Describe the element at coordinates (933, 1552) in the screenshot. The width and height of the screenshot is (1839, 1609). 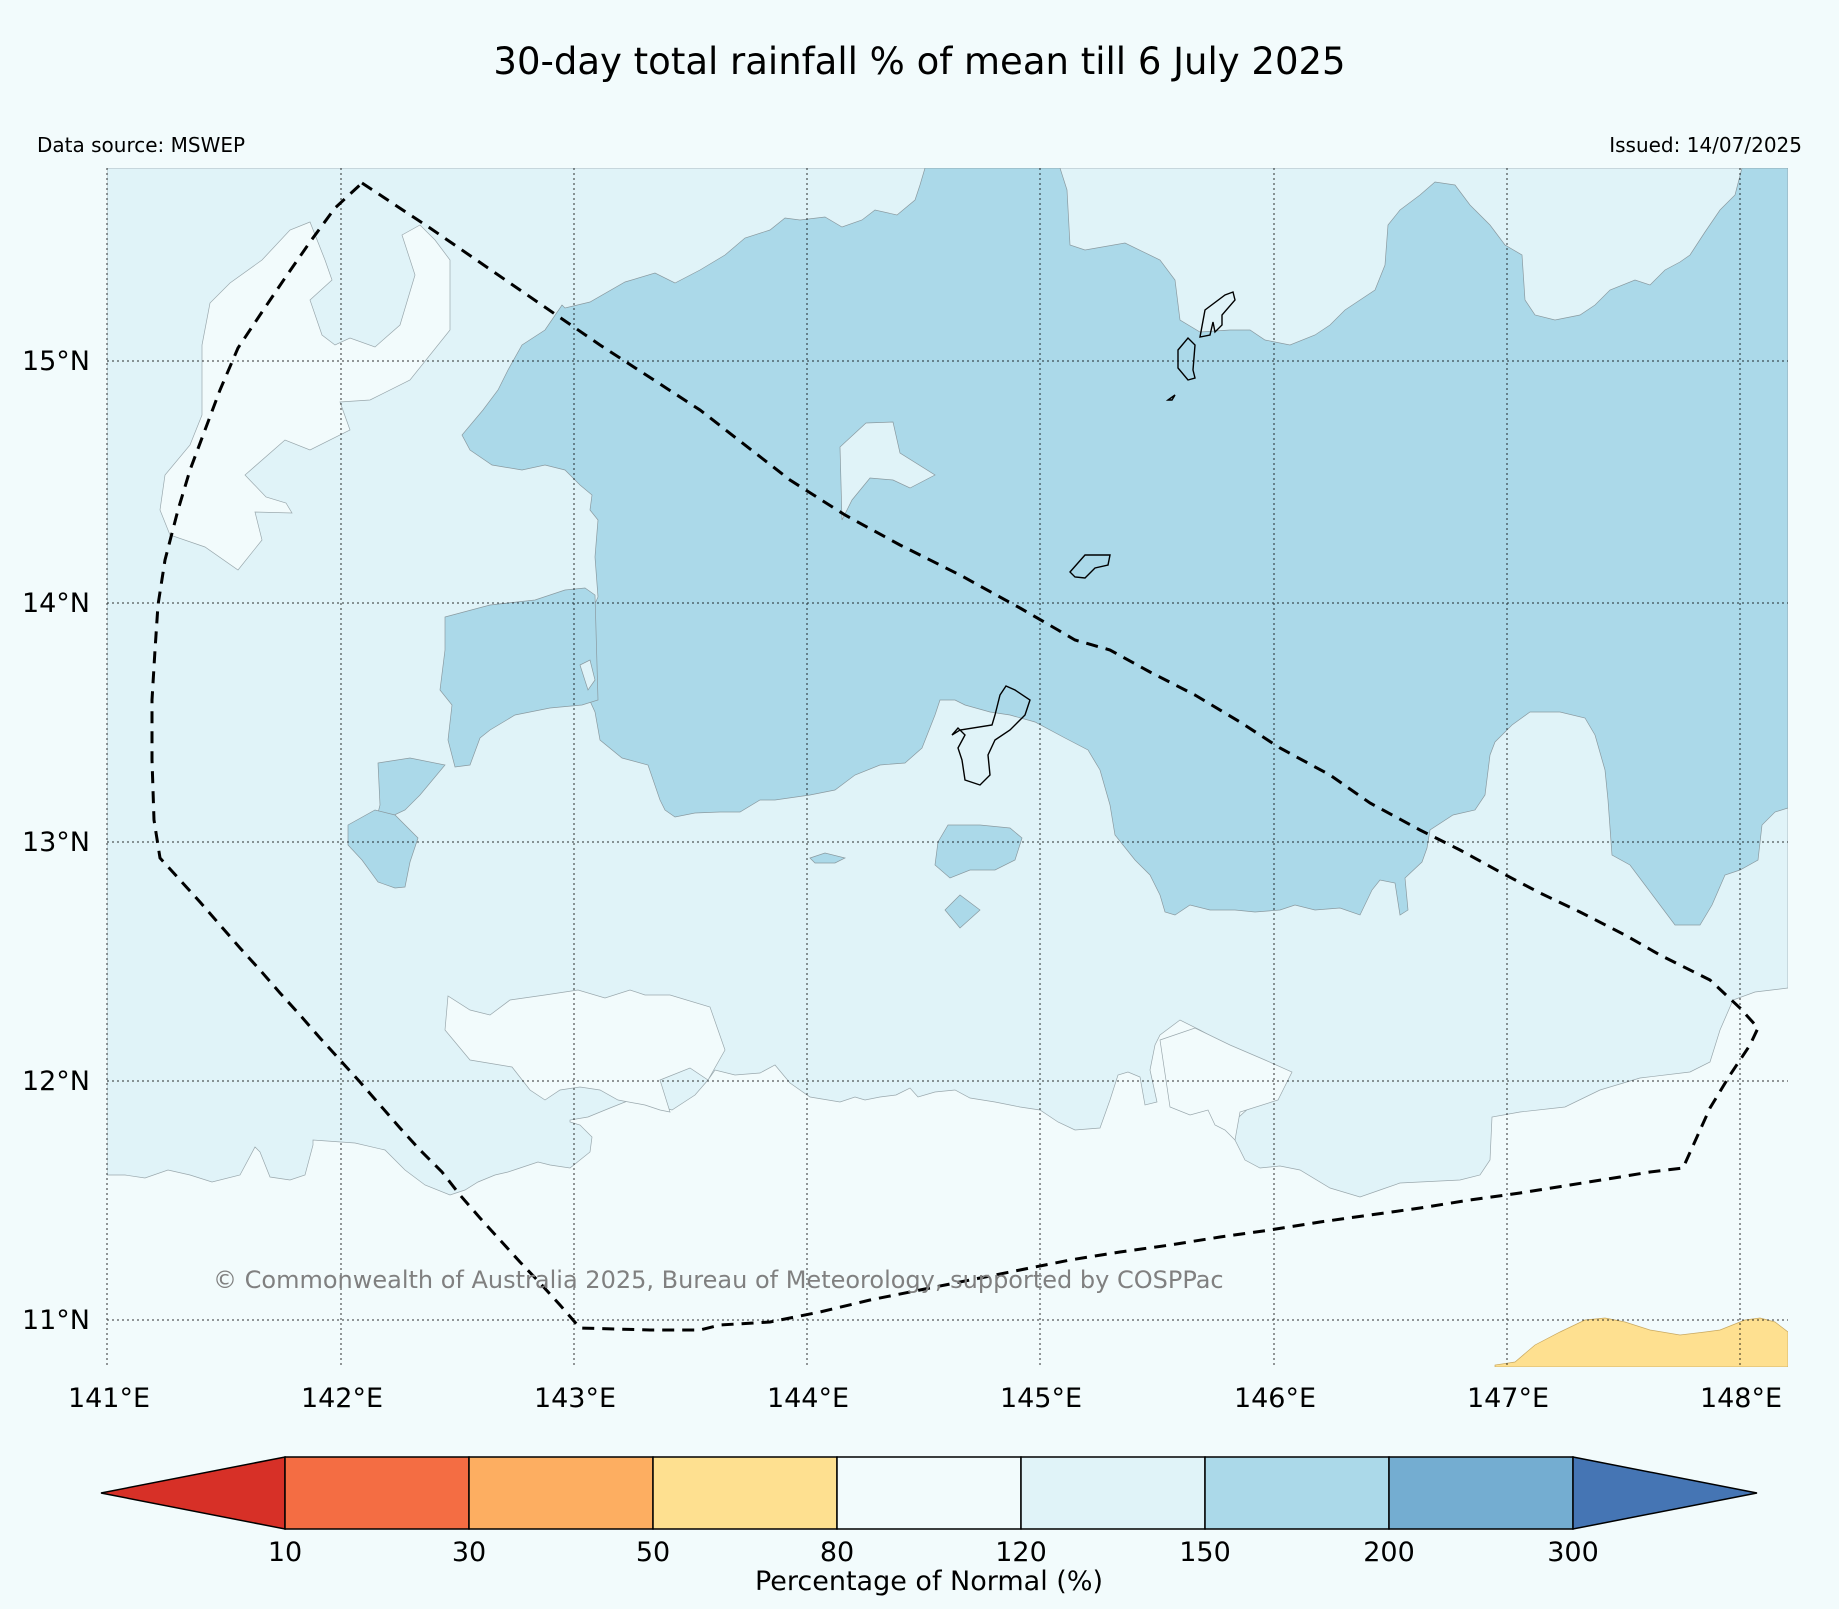
I see `colorbar-tick-labels: 10 30 50 80 120 150 200 300` at that location.